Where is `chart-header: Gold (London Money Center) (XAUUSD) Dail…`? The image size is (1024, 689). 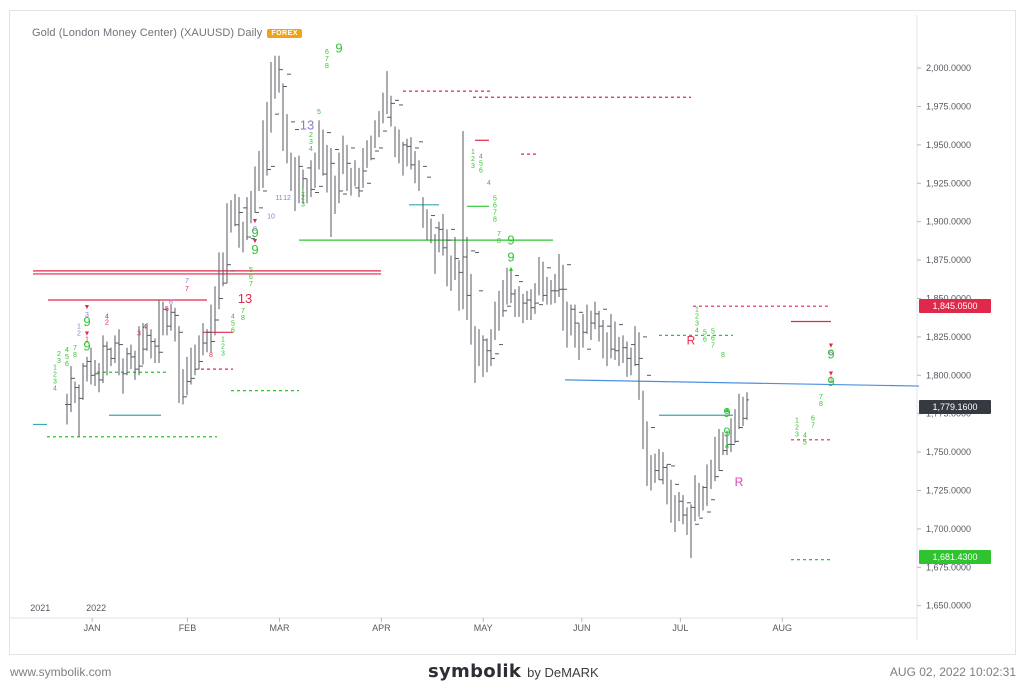 chart-header: Gold (London Money Center) (XAUUSD) Dail… is located at coordinates (167, 33).